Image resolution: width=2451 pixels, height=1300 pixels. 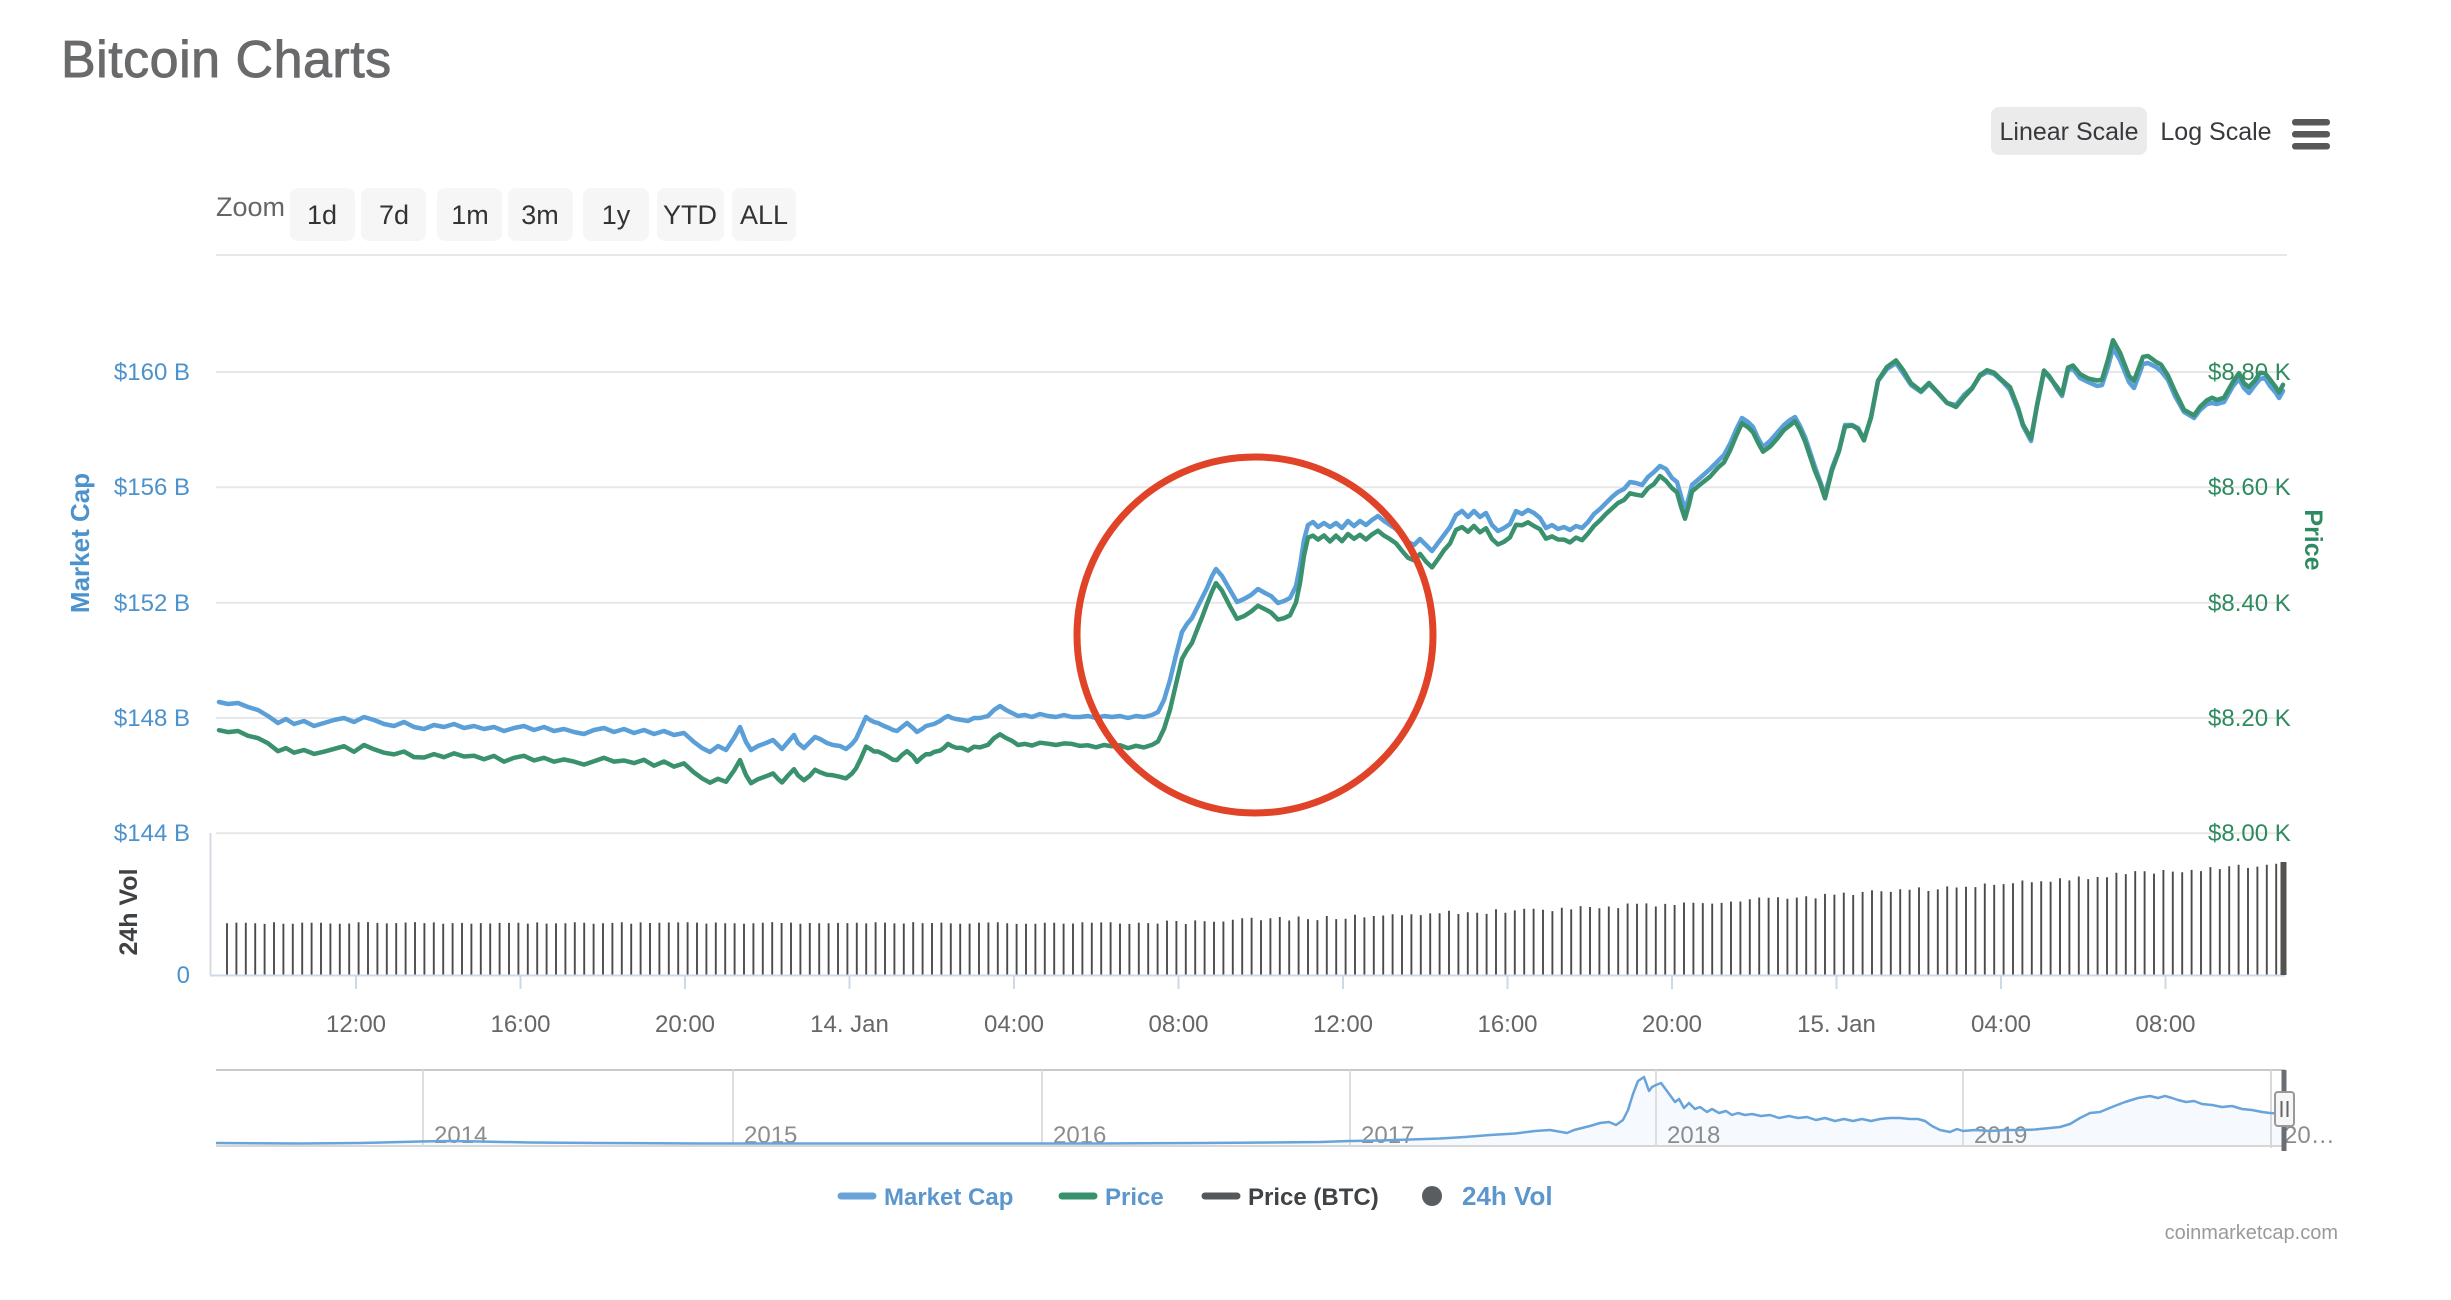 I want to click on svg-text: $8.00 K, so click(x=2249, y=833).